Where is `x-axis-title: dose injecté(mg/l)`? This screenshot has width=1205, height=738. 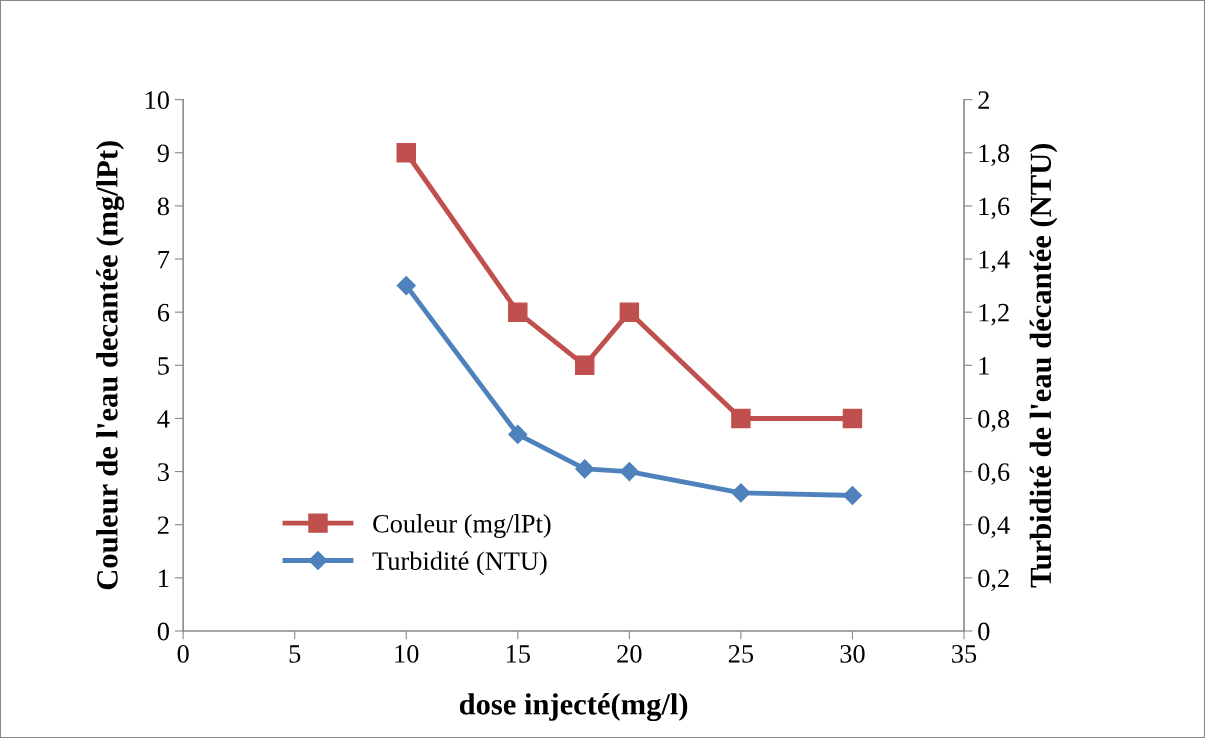 x-axis-title: dose injecté(mg/l) is located at coordinates (573, 707).